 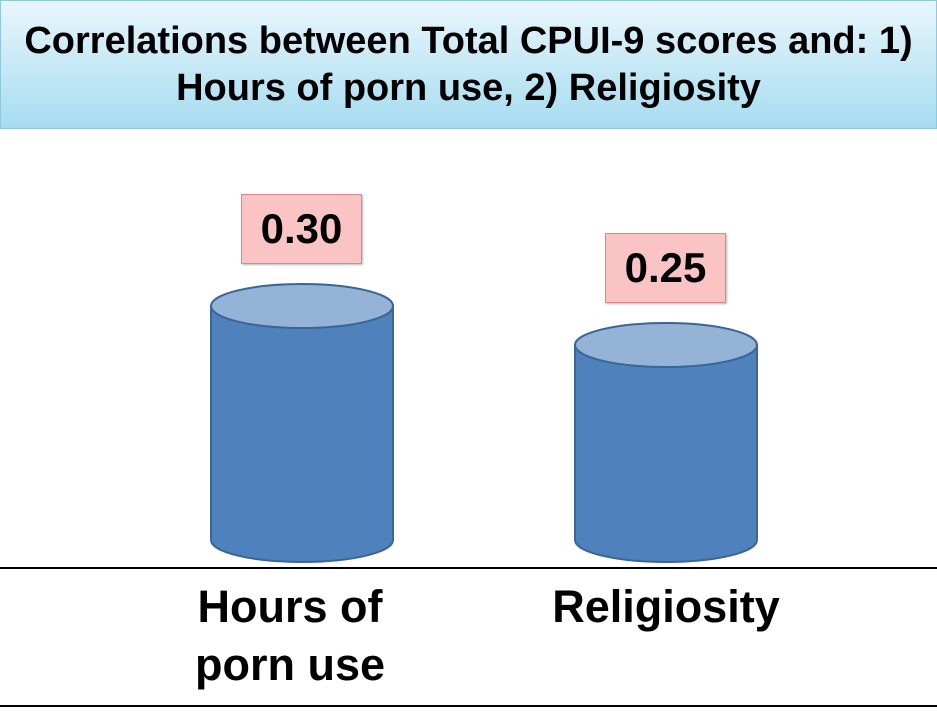 What do you see at coordinates (290, 635) in the screenshot?
I see `x-tick-label: Hours of porn use` at bounding box center [290, 635].